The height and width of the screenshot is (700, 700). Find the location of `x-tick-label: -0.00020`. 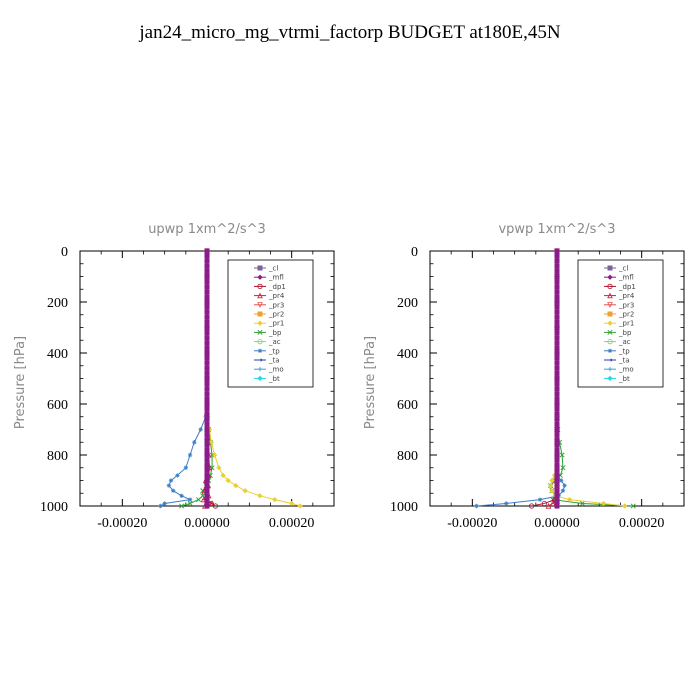

x-tick-label: -0.00020 is located at coordinates (472, 523).